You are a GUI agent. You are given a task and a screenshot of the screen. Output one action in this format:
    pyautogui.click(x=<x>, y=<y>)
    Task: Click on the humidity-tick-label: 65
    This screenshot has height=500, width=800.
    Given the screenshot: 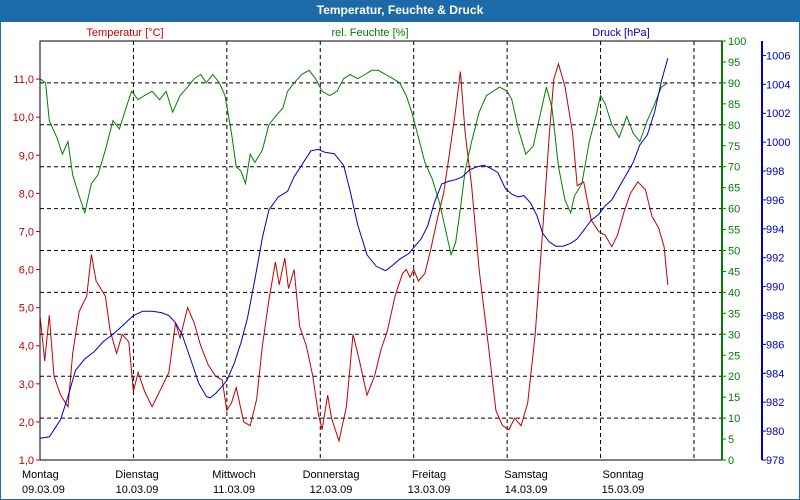 What is the action you would take?
    pyautogui.click(x=734, y=189)
    